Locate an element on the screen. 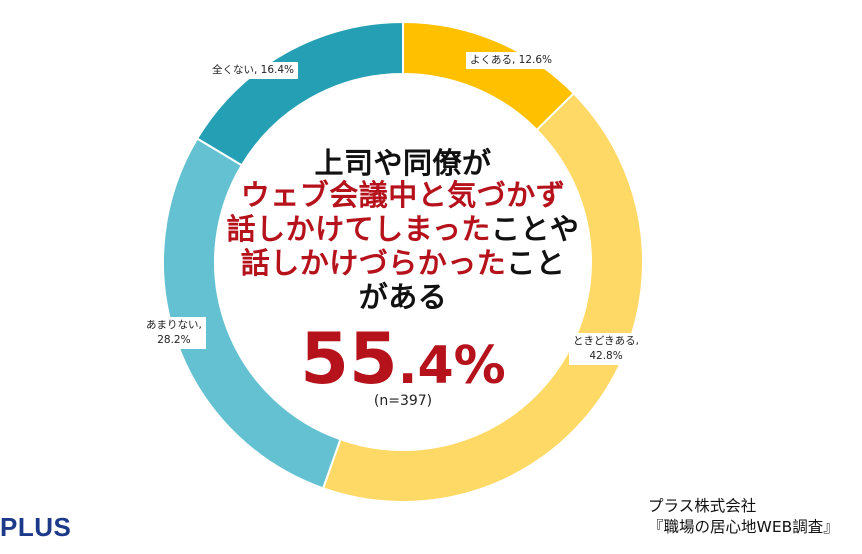  headline-line4-black: こと is located at coordinates (536, 263).